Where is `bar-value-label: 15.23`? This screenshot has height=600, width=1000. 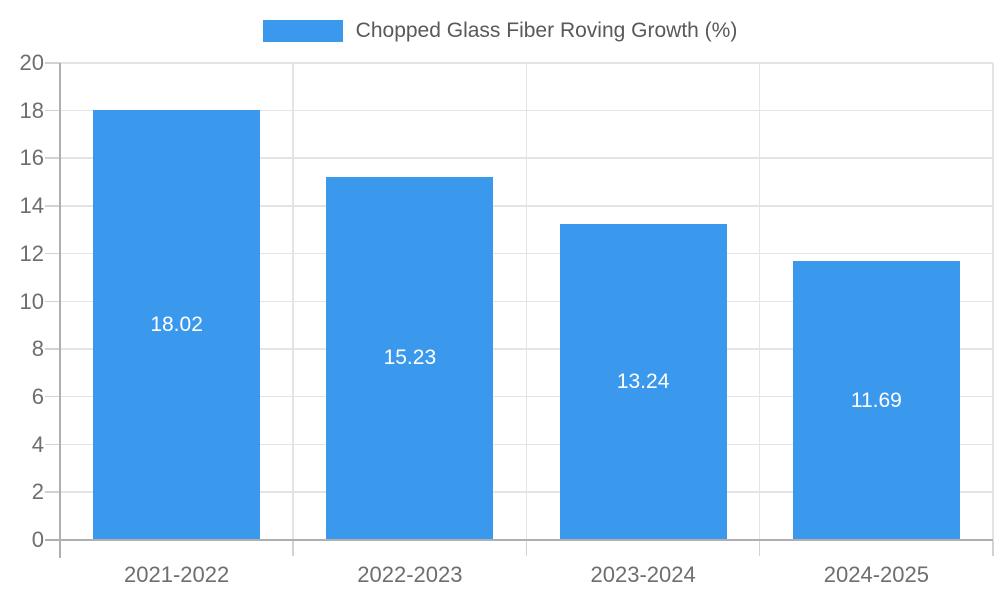 bar-value-label: 15.23 is located at coordinates (410, 358).